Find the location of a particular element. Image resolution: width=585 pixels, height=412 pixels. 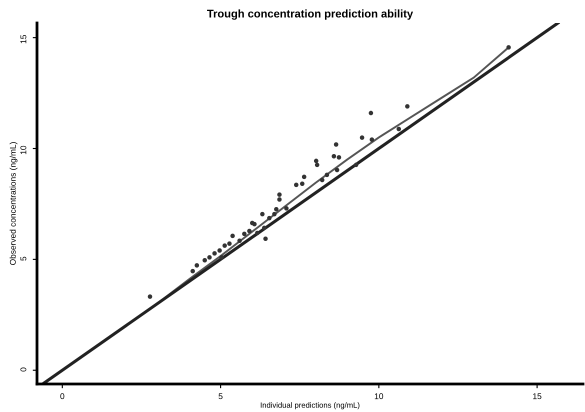

x-tick-label: 15 is located at coordinates (537, 396).